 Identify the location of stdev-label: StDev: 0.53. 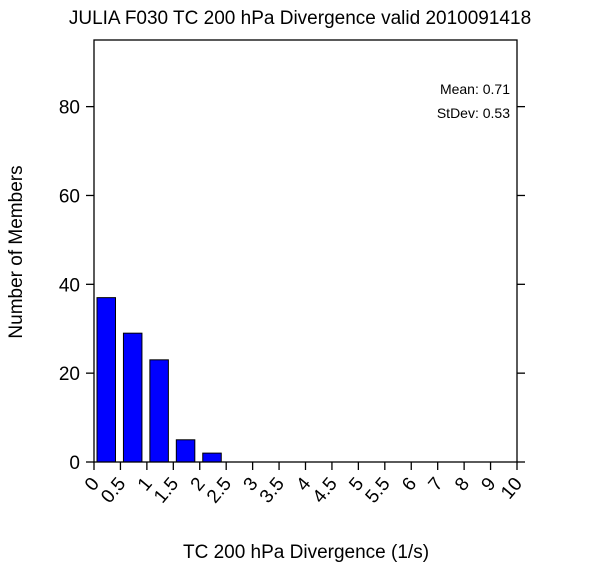
(473, 113).